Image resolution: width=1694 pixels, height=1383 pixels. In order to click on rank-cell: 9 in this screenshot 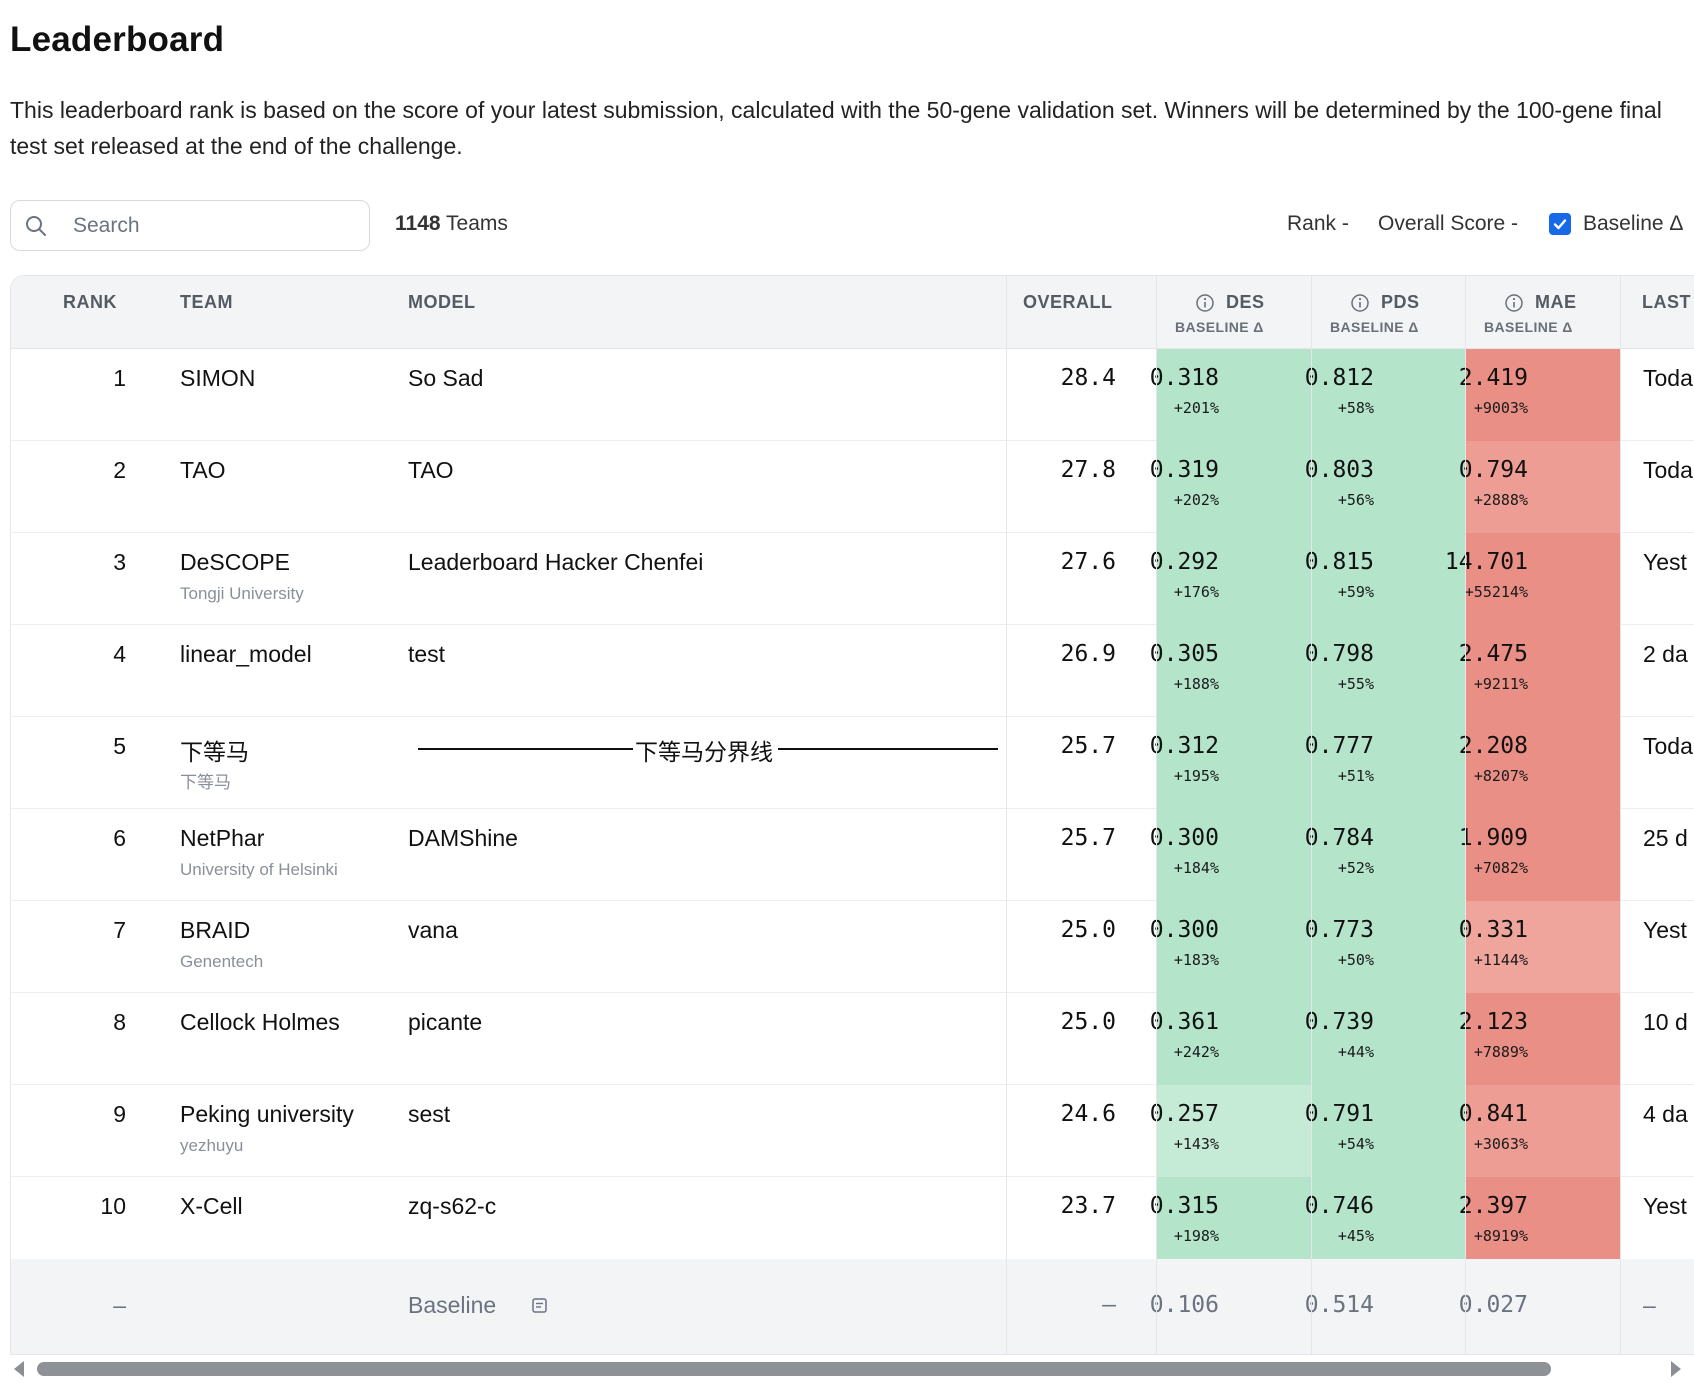, I will do `click(119, 1114)`.